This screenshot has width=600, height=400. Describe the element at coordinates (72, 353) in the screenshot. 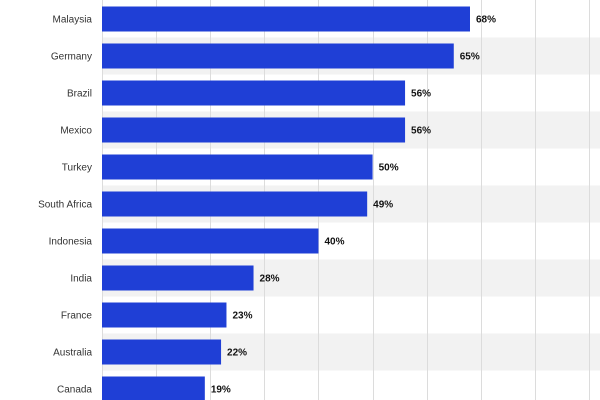

I see `category-label: Australia` at that location.